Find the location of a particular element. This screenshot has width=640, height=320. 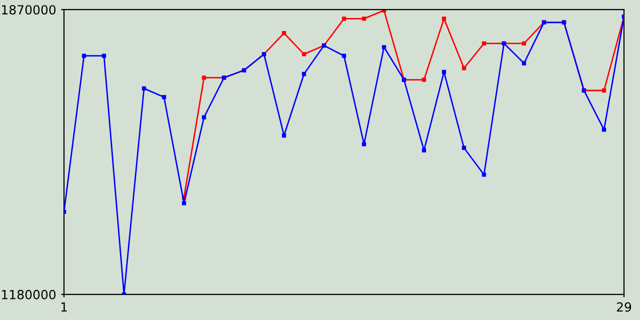

x-tick-label: 29 is located at coordinates (624, 307).